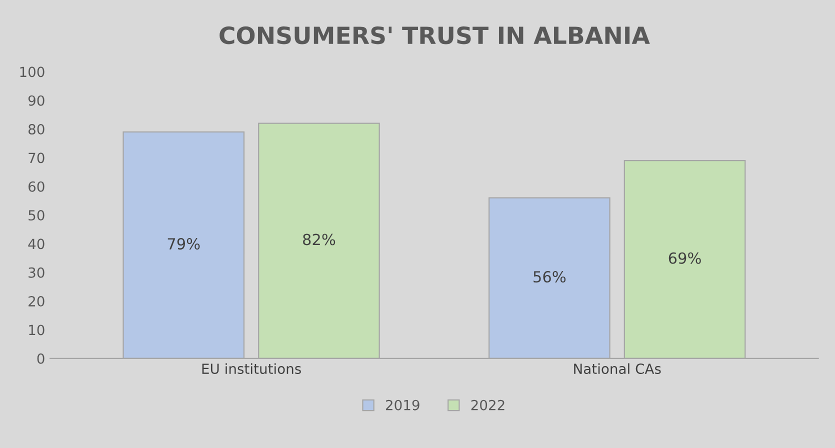 This screenshot has width=835, height=448. Describe the element at coordinates (36, 215) in the screenshot. I see `y-tick-label: 50` at that location.